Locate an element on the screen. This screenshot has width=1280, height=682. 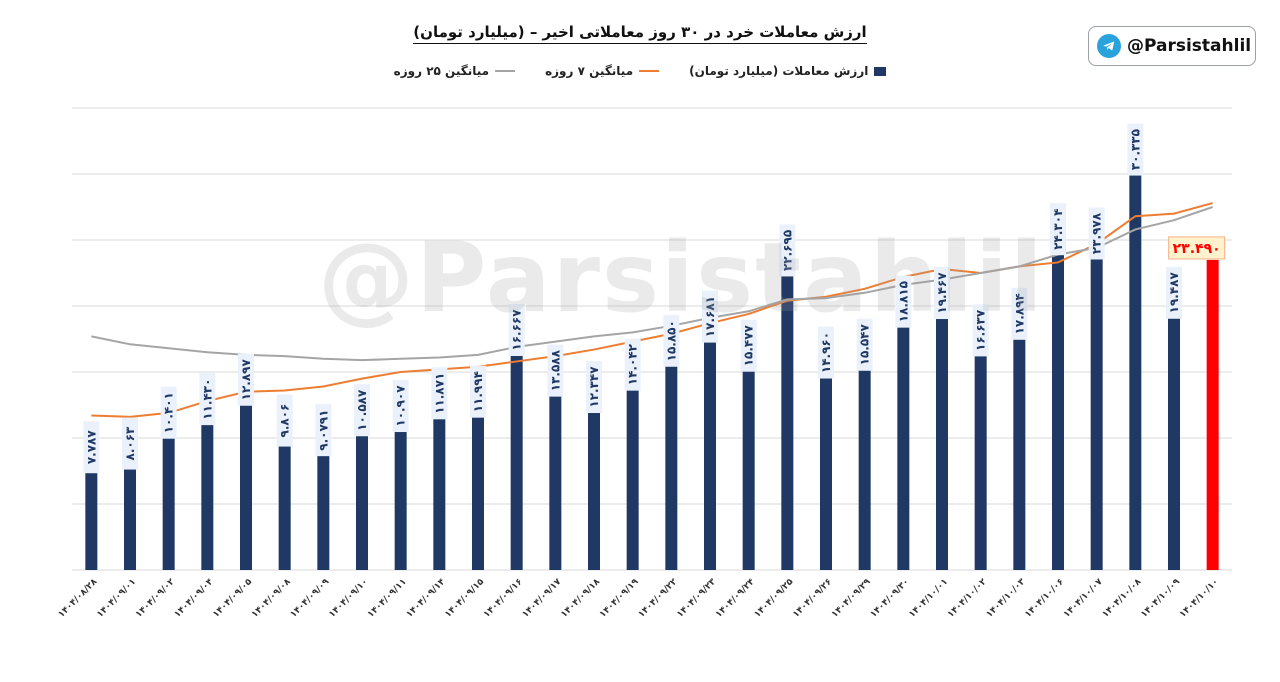
value-label: ۱۶.۶۳۷ is located at coordinates (981, 330).